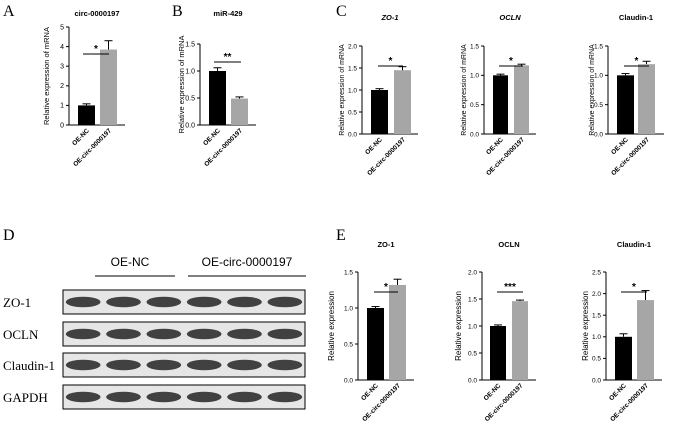 The height and width of the screenshot is (435, 685). What do you see at coordinates (130, 262) in the screenshot?
I see `blot-group-label: OE-NC` at bounding box center [130, 262].